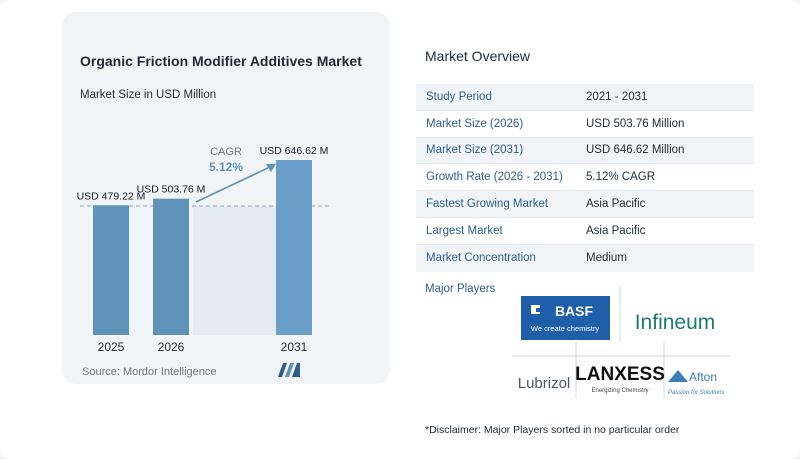 The width and height of the screenshot is (800, 459). I want to click on basf-tagline: We create chemistry, so click(565, 328).